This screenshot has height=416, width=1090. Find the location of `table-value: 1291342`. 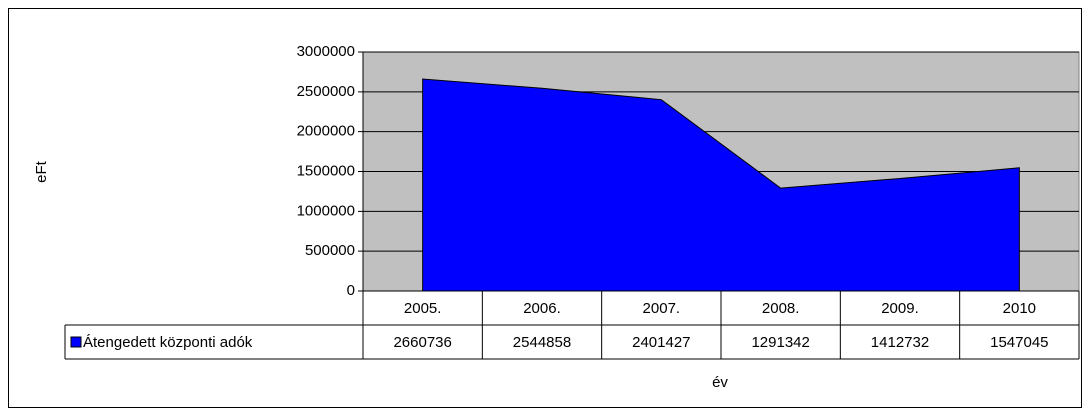

table-value: 1291342 is located at coordinates (780, 342).